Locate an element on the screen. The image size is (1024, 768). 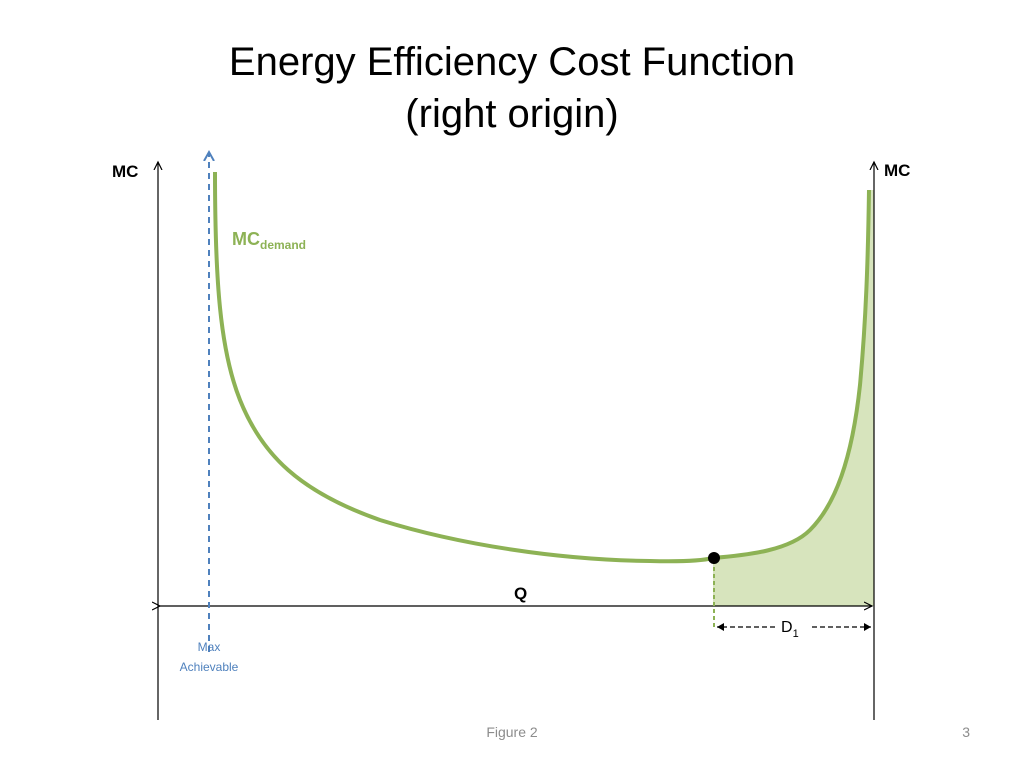
shaded-cost-area is located at coordinates (793, 398).